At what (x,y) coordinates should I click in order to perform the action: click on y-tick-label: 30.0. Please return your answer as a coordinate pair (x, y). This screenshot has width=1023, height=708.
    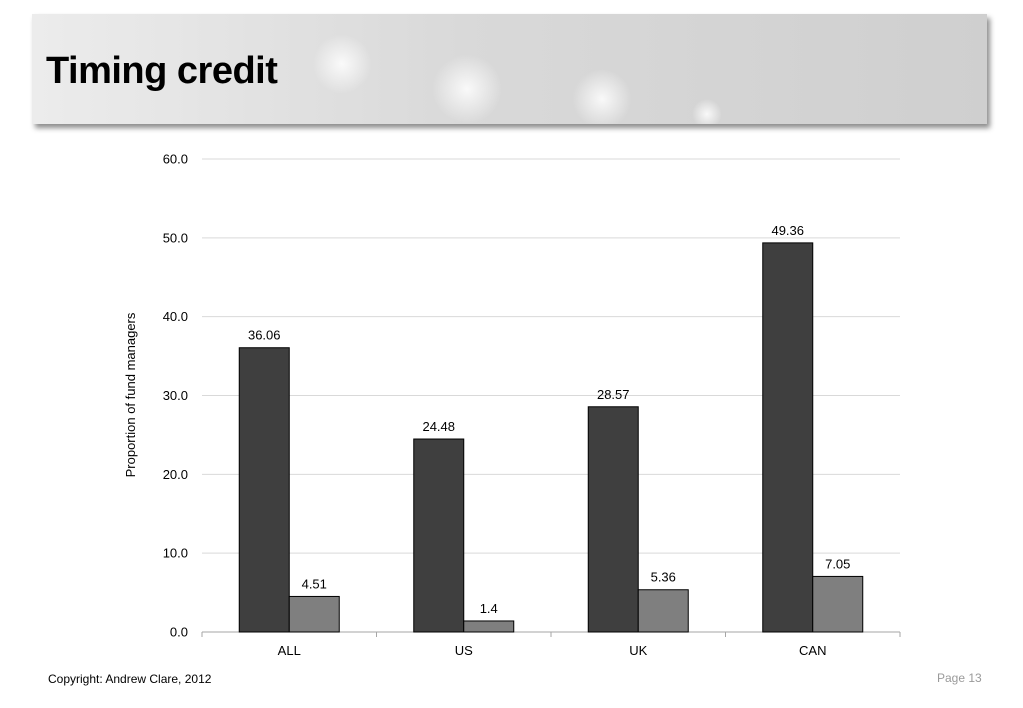
    Looking at the image, I should click on (175, 395).